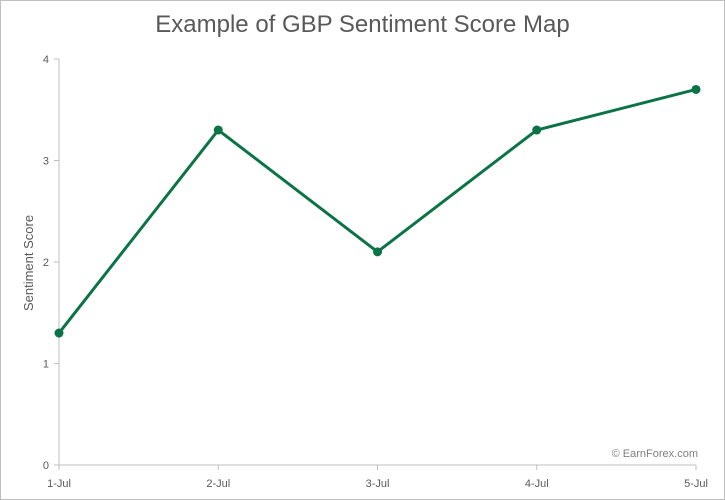 This screenshot has width=725, height=500. I want to click on y-tick-label: 4, so click(46, 60).